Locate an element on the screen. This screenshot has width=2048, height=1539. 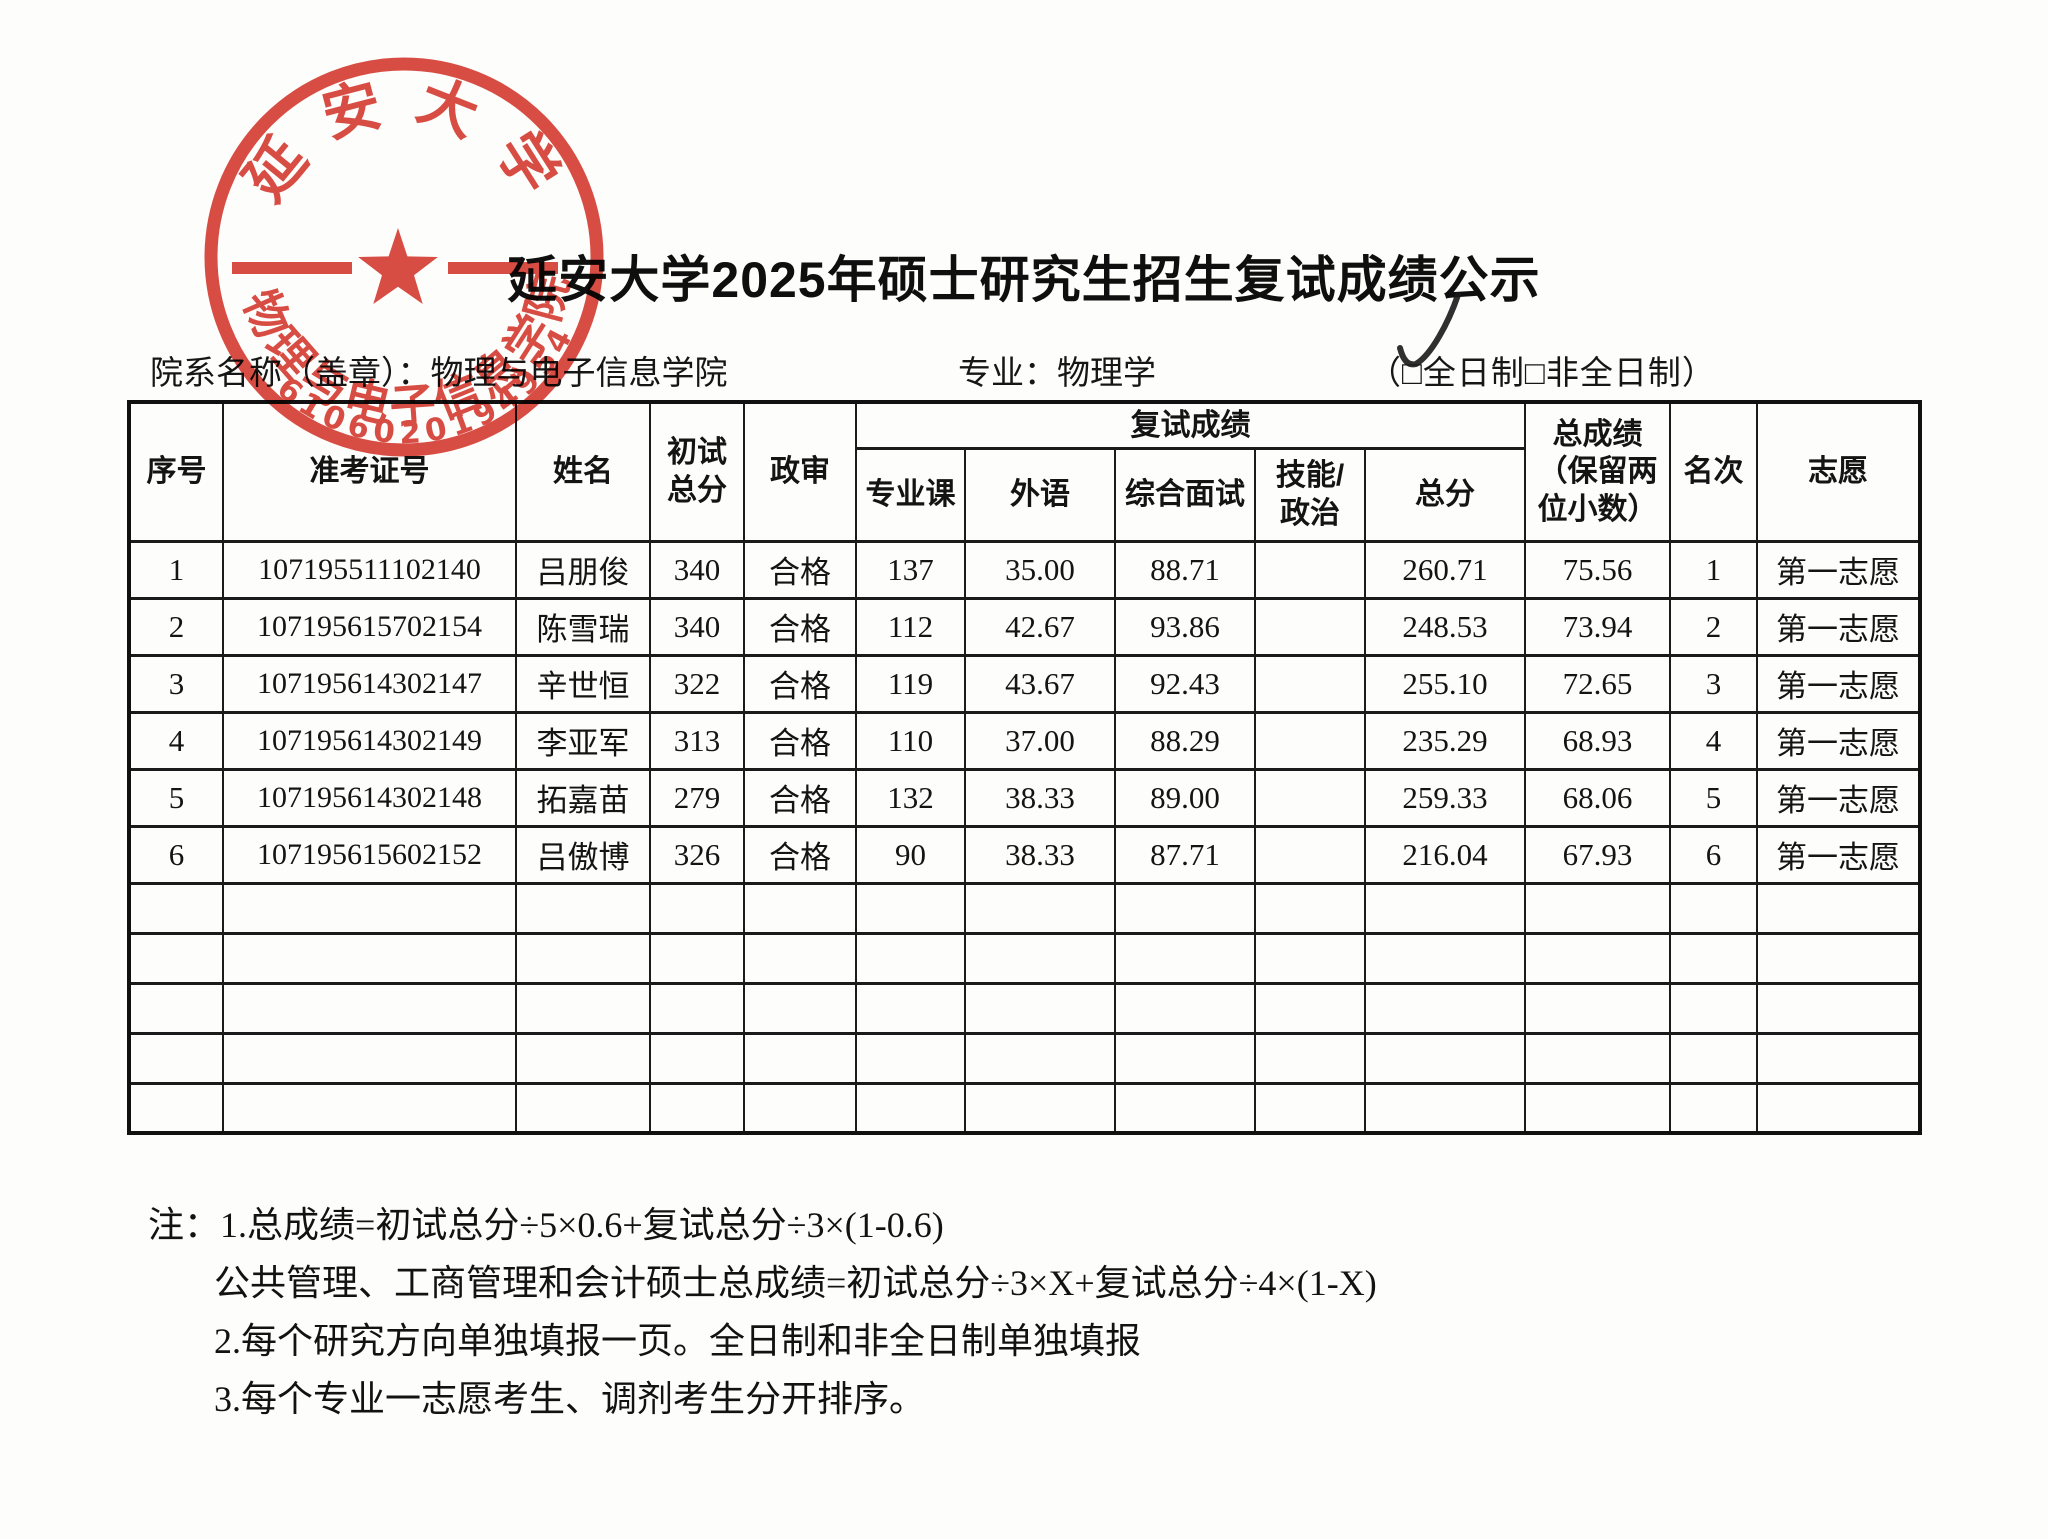
cell-rank: 2 is located at coordinates (1714, 626).